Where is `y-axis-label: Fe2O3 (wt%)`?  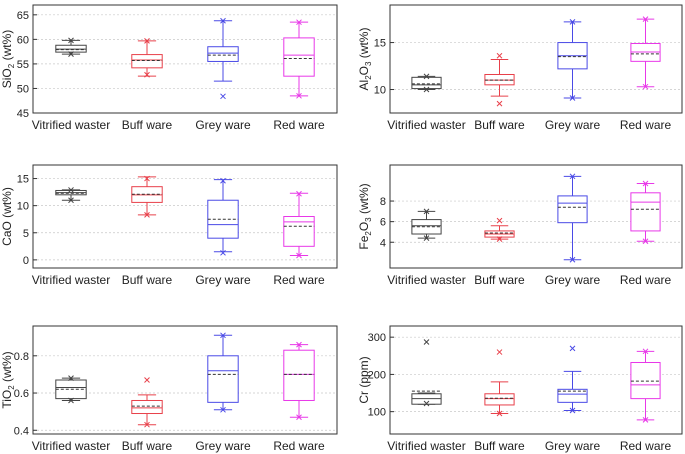 y-axis-label: Fe2O3 (wt%) is located at coordinates (365, 216).